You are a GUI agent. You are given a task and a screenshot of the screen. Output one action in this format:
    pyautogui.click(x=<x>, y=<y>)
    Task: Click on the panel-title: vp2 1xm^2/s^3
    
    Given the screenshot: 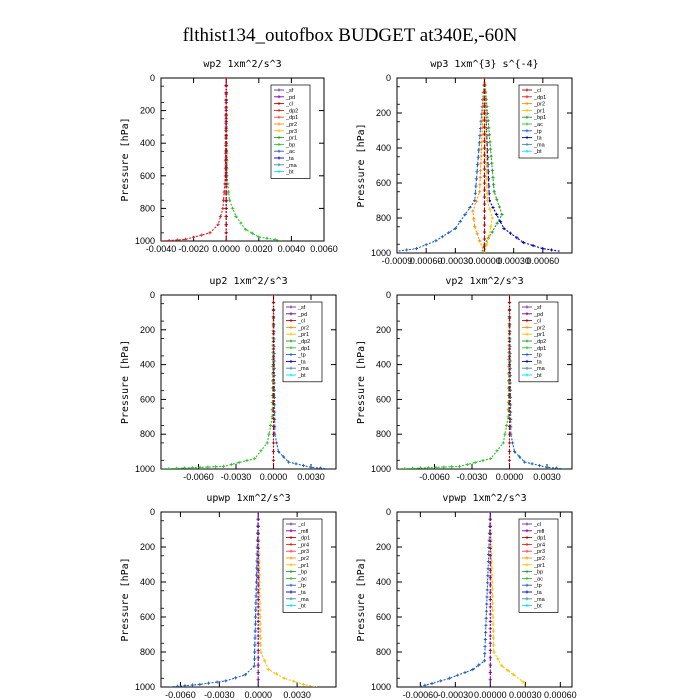 What is the action you would take?
    pyautogui.click(x=484, y=281)
    